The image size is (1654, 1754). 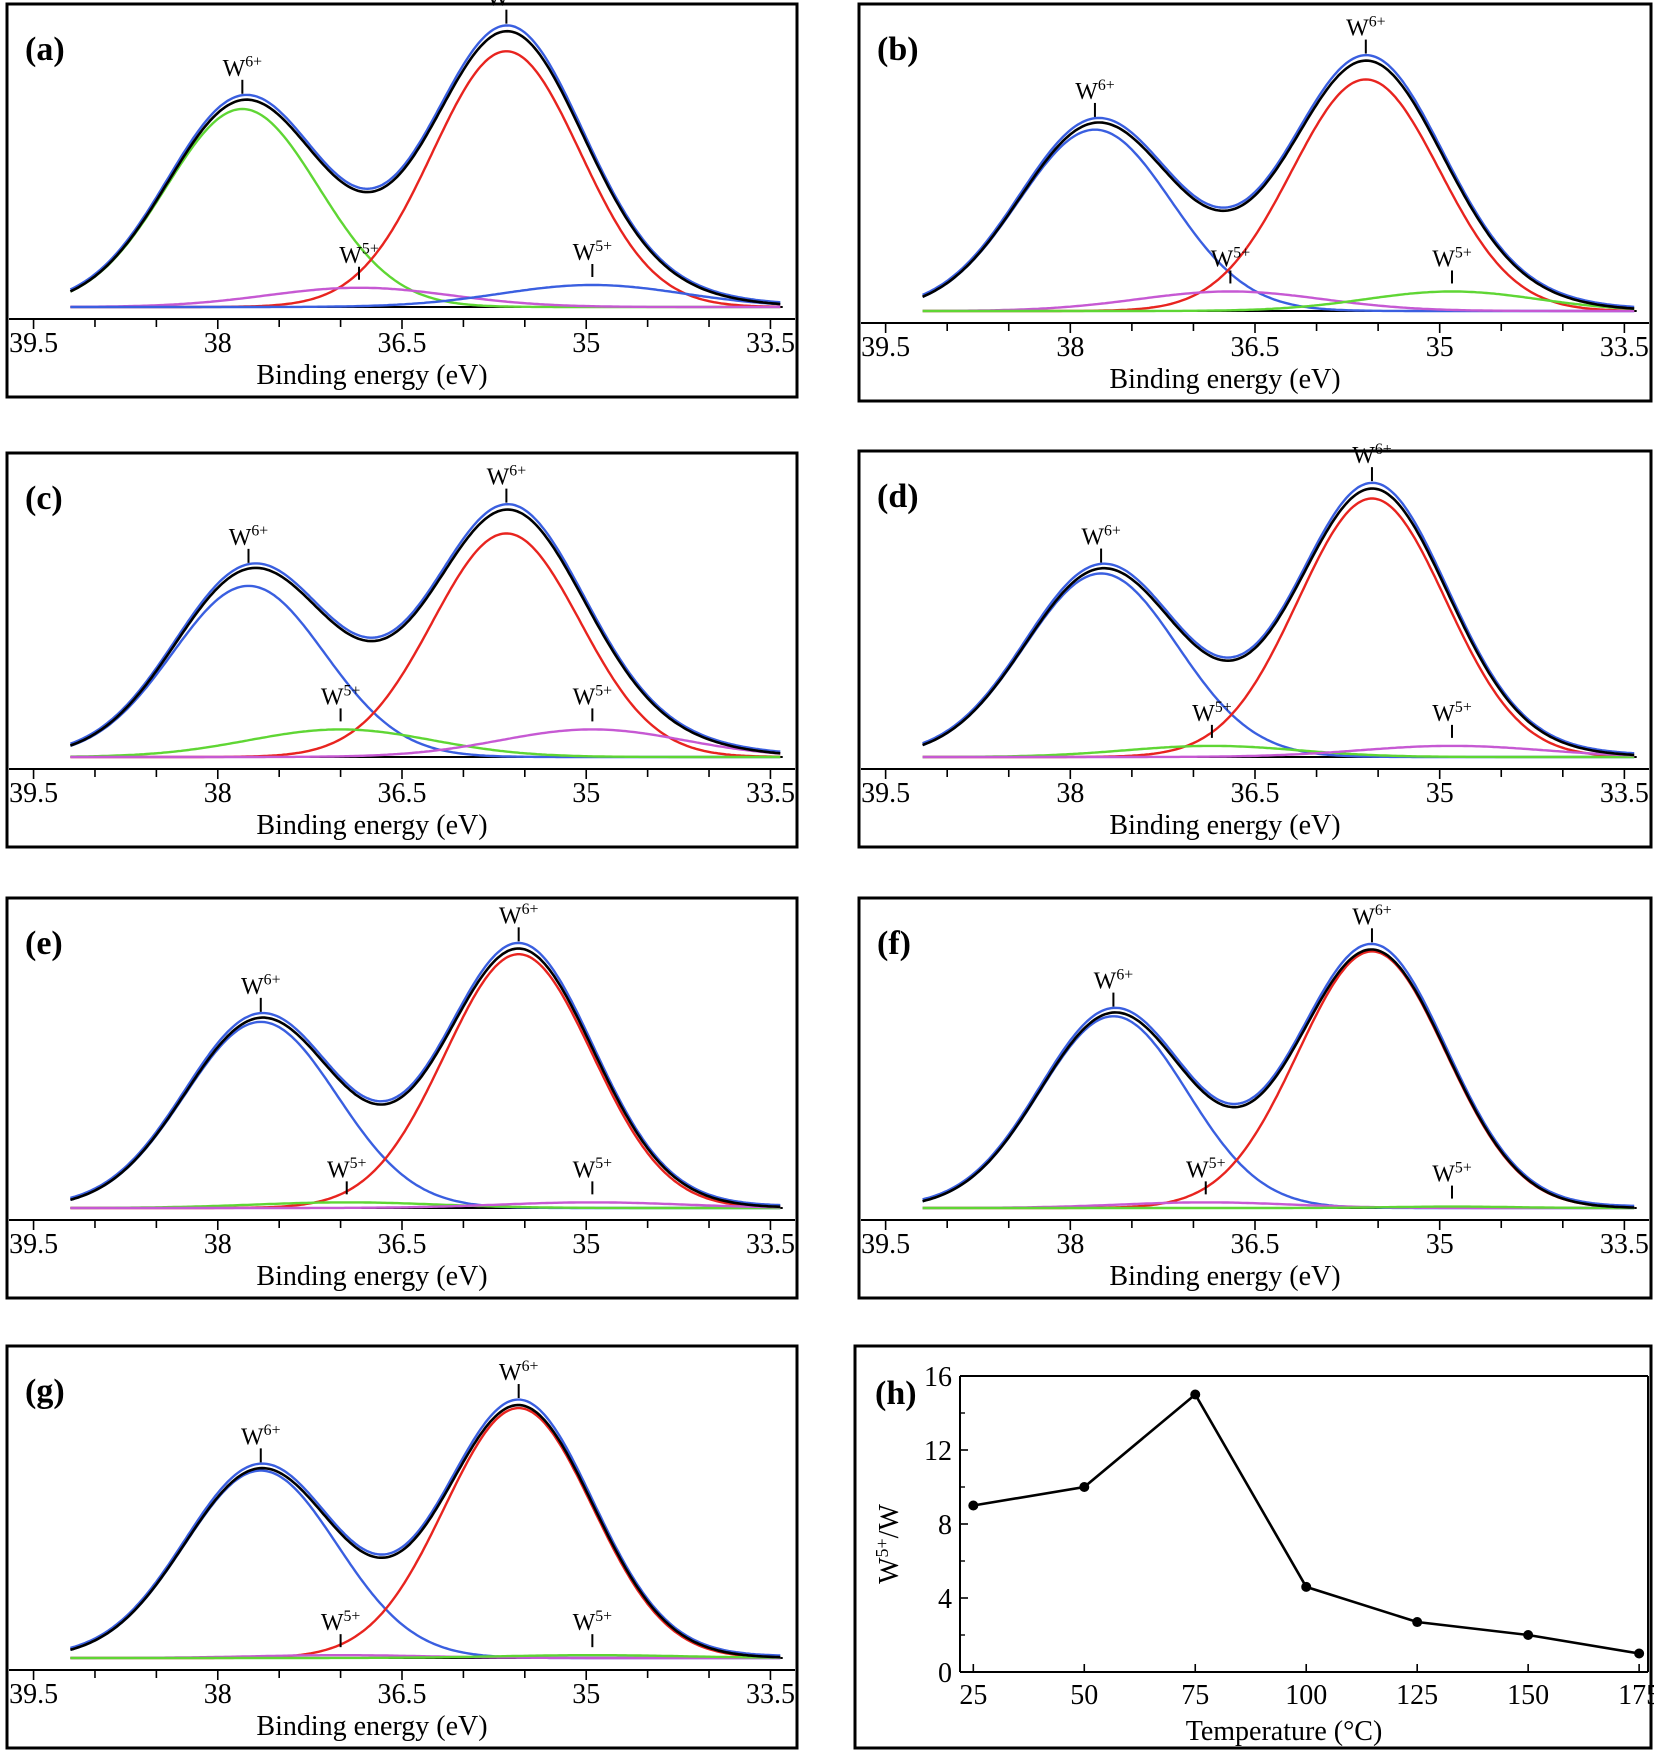 What do you see at coordinates (45, 1391) in the screenshot?
I see `panel-label: (g)` at bounding box center [45, 1391].